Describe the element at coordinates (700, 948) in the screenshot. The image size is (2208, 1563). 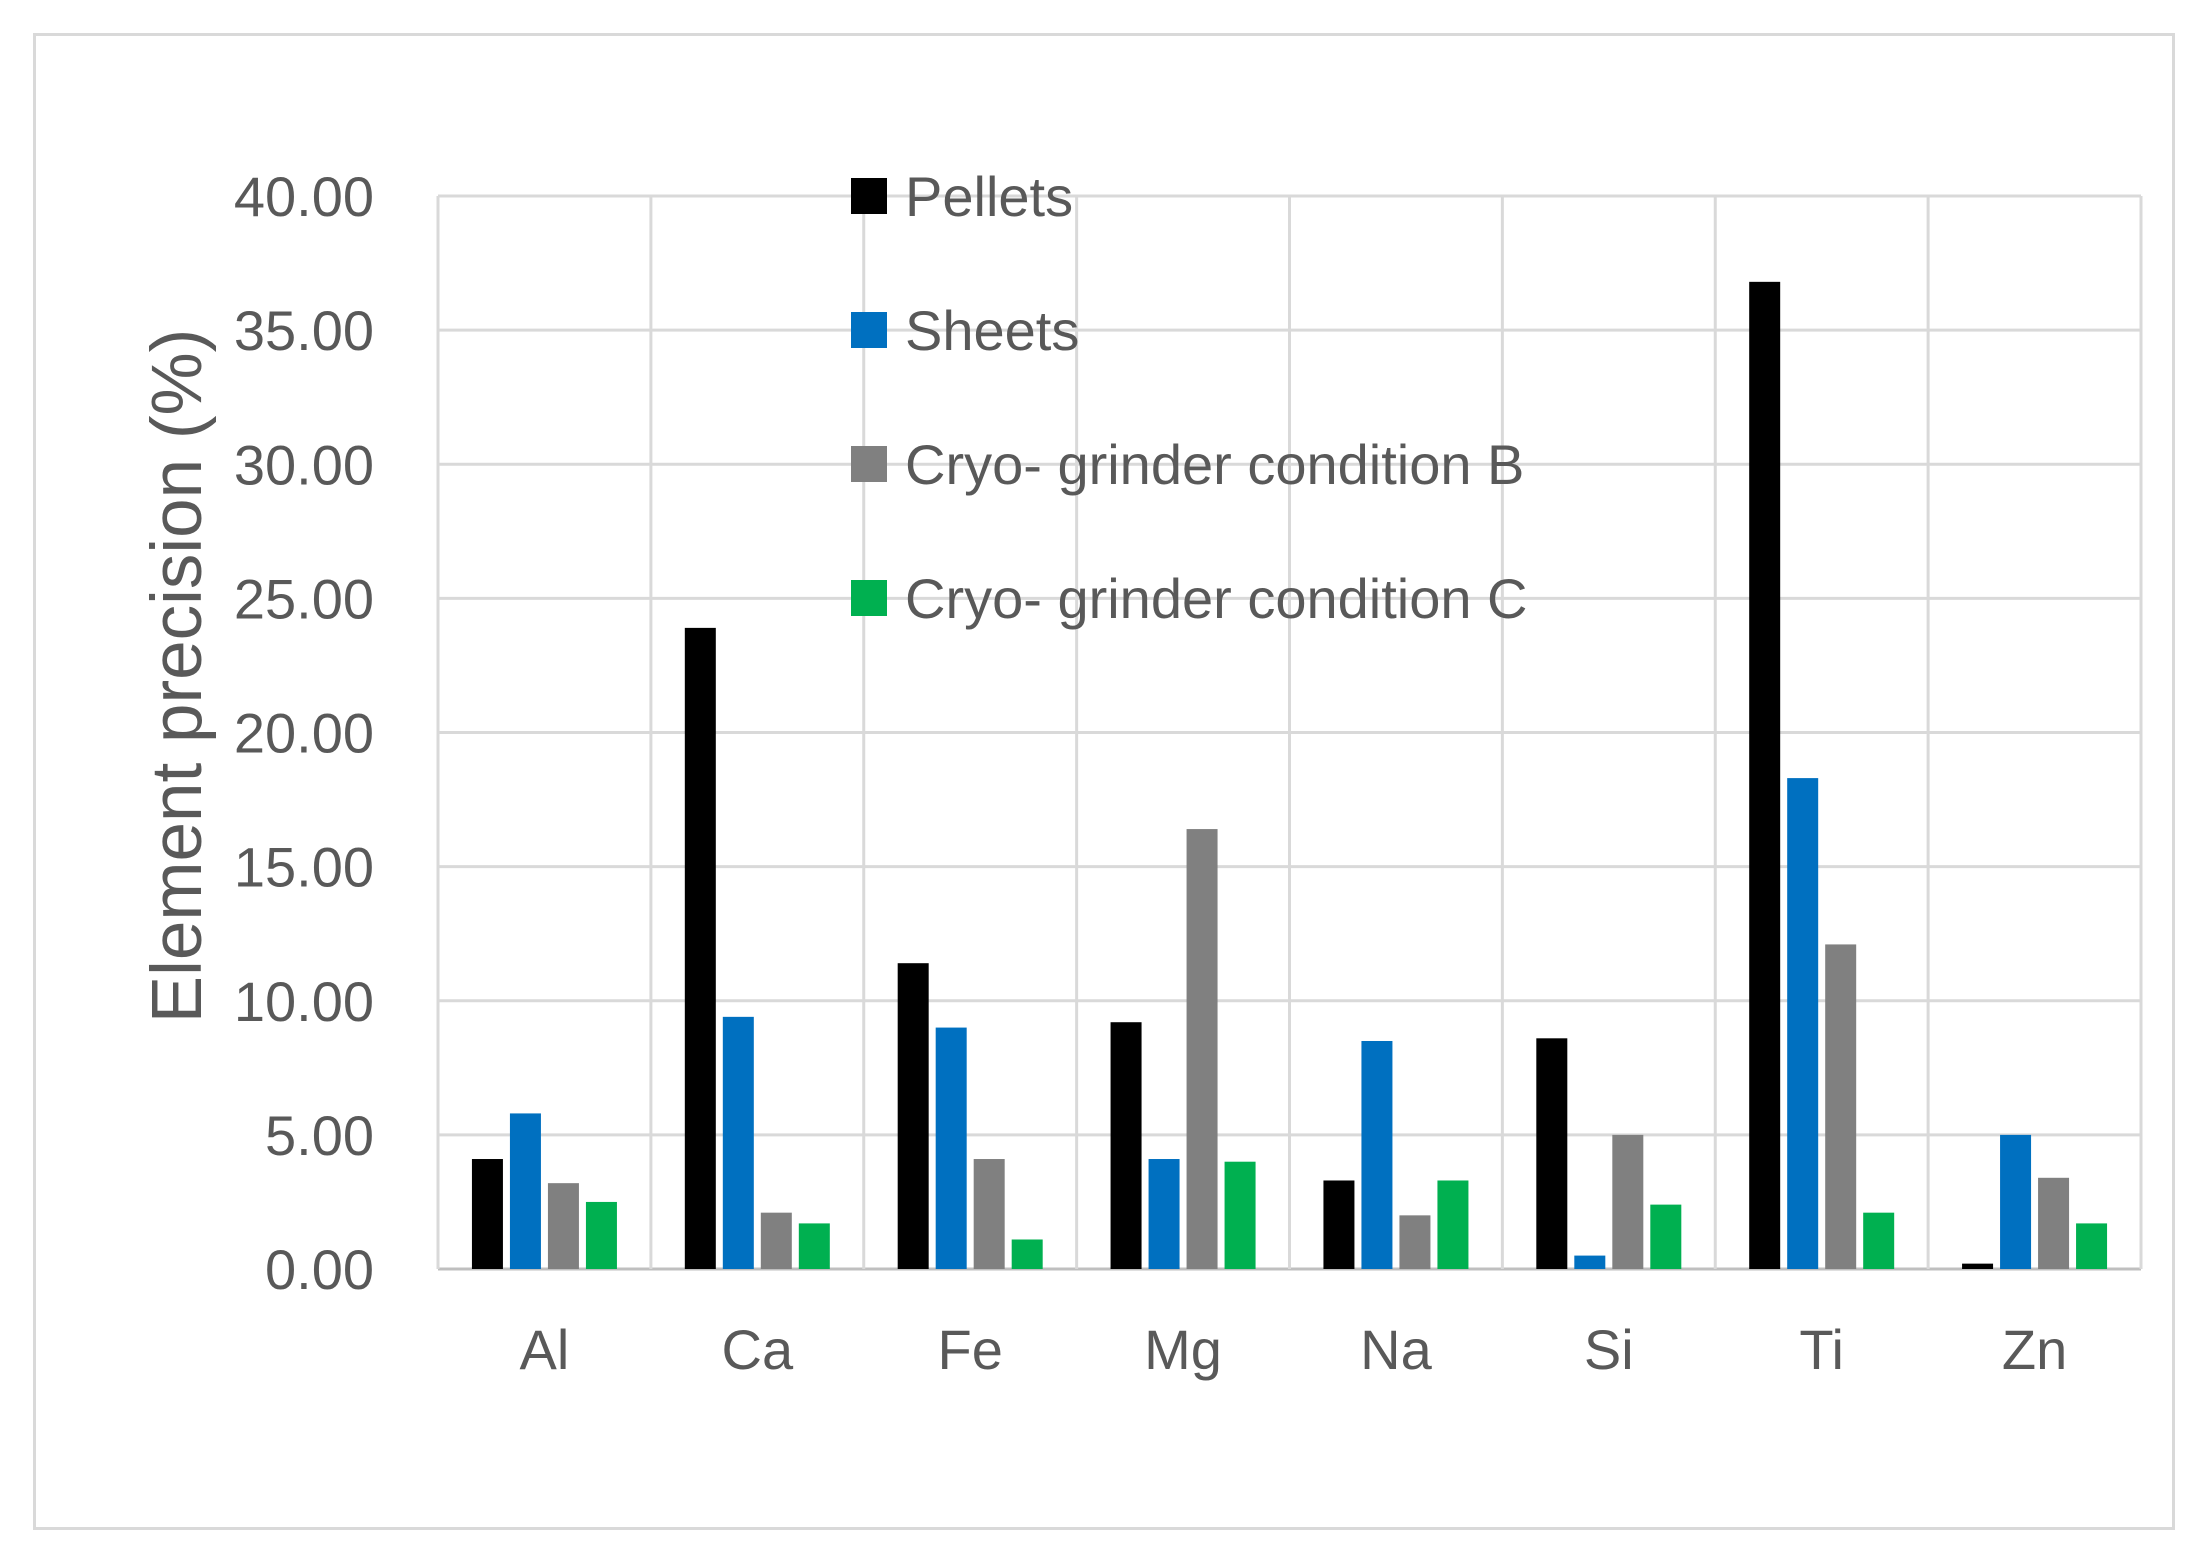
I see `bar-ca-pellets` at that location.